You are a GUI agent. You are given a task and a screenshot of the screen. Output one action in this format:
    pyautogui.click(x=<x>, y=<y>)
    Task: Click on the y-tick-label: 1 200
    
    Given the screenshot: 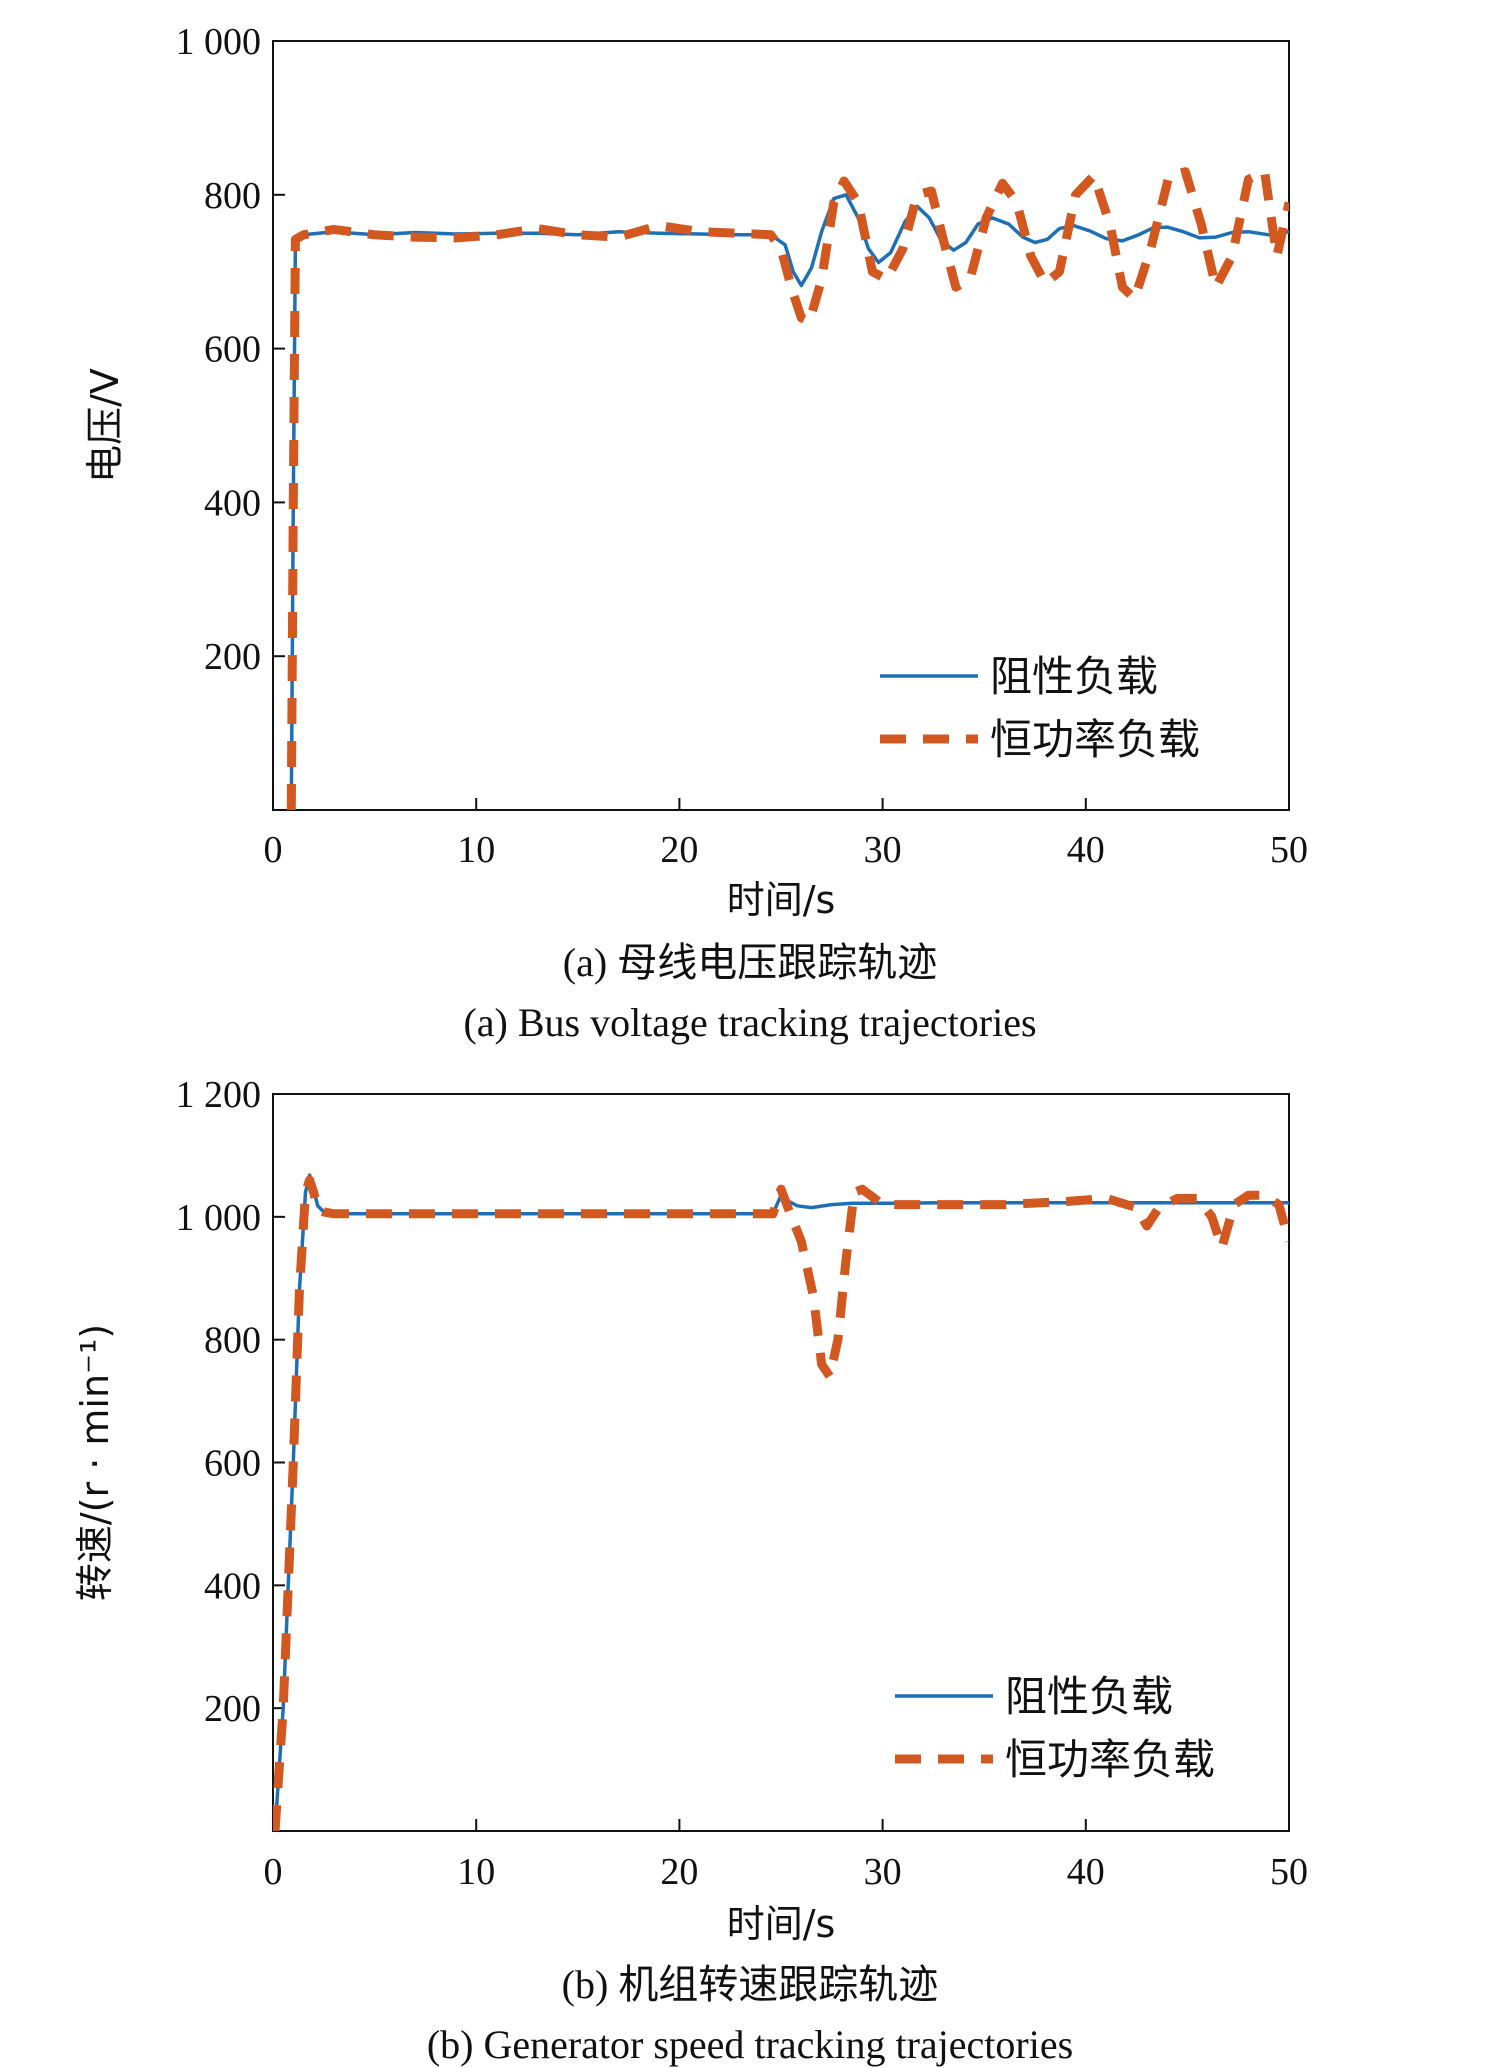 What is the action you would take?
    pyautogui.click(x=219, y=1095)
    